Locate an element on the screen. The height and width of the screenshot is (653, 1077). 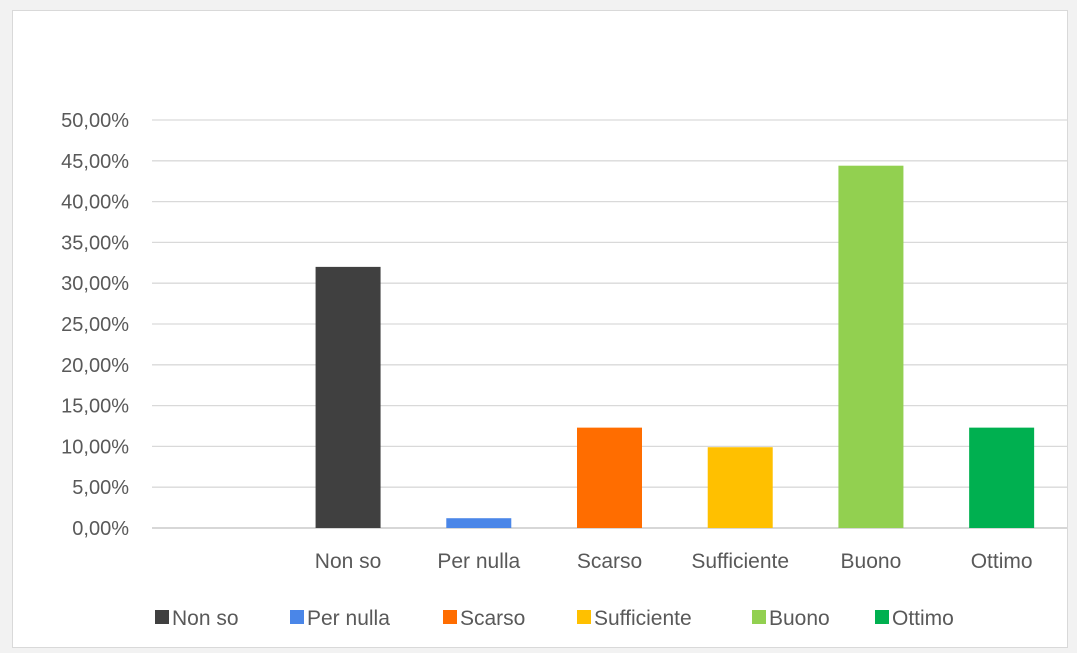
y-tick-label: 10,00% is located at coordinates (95, 447).